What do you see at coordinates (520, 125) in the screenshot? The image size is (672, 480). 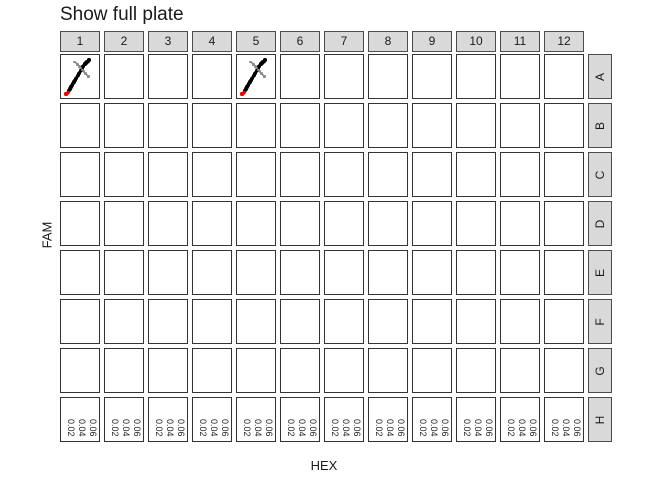 I see `well-panel-B11` at bounding box center [520, 125].